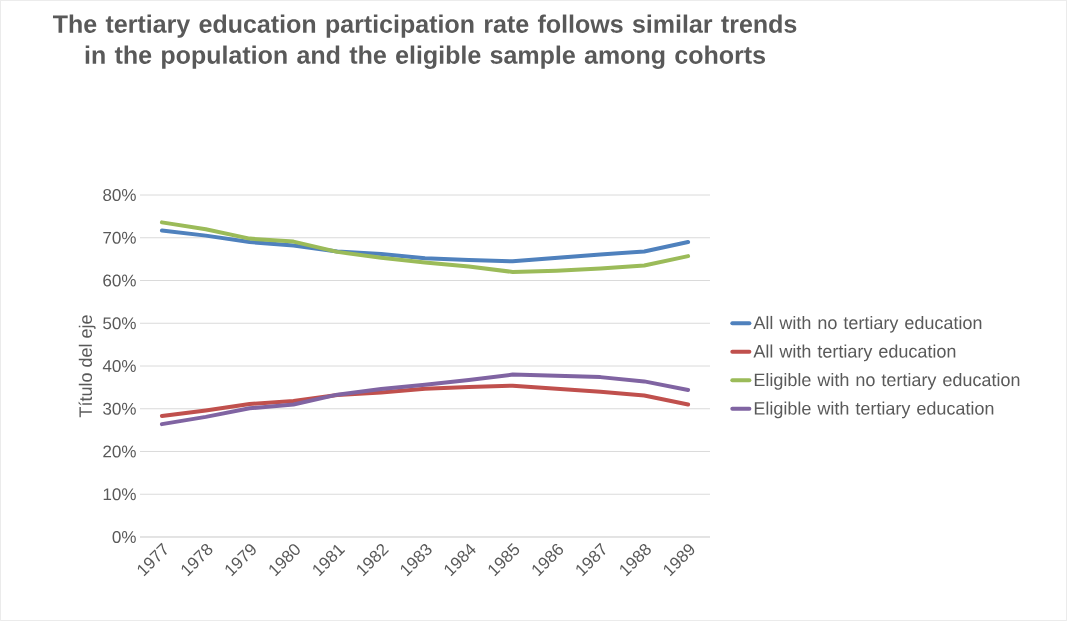 The height and width of the screenshot is (621, 1067). I want to click on legend-label: Eligible with tertiary education, so click(874, 410).